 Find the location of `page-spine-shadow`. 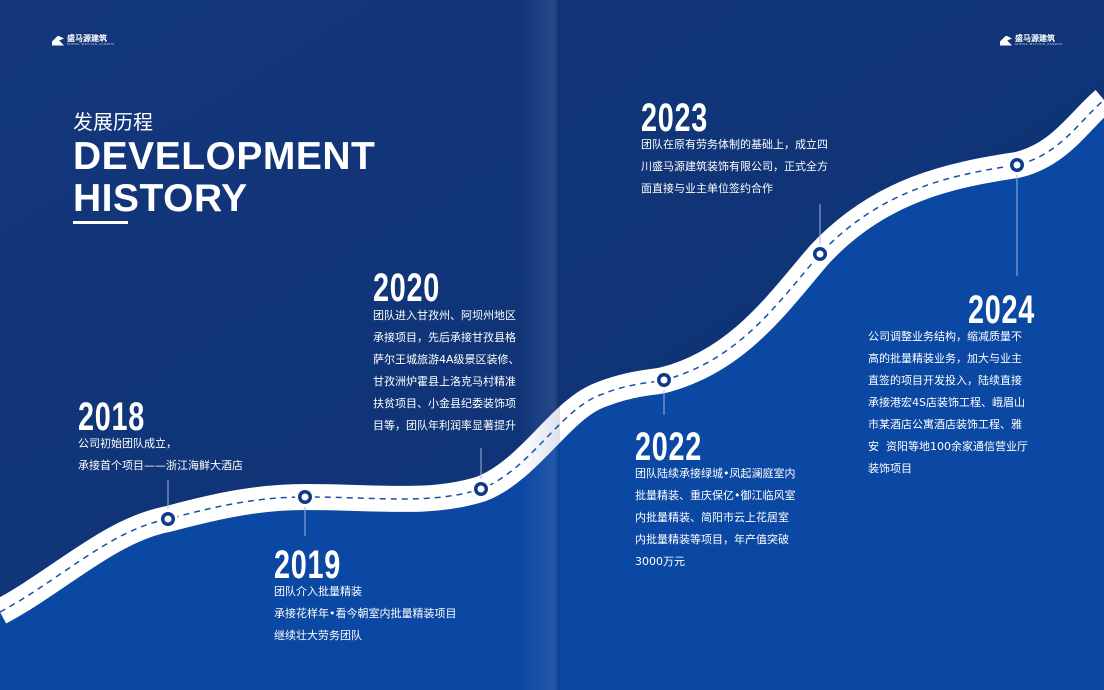

page-spine-shadow is located at coordinates (540, 345).